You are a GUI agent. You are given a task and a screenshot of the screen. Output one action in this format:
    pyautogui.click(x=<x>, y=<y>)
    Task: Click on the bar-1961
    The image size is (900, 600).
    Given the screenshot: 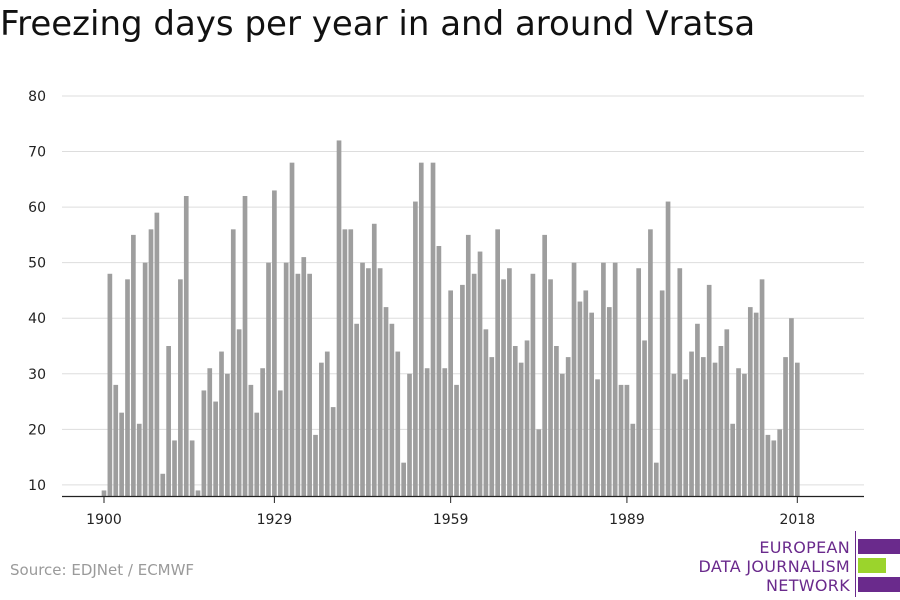 What is the action you would take?
    pyautogui.click(x=462, y=390)
    